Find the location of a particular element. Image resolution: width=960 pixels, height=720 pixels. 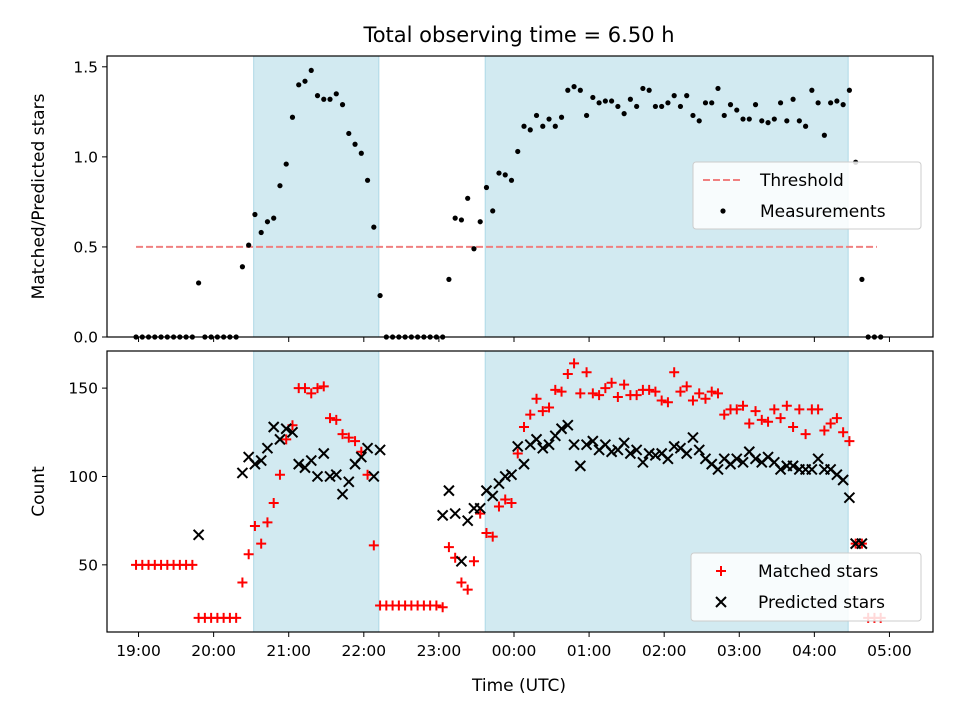

x-tick-label: 21:00 is located at coordinates (288, 651).